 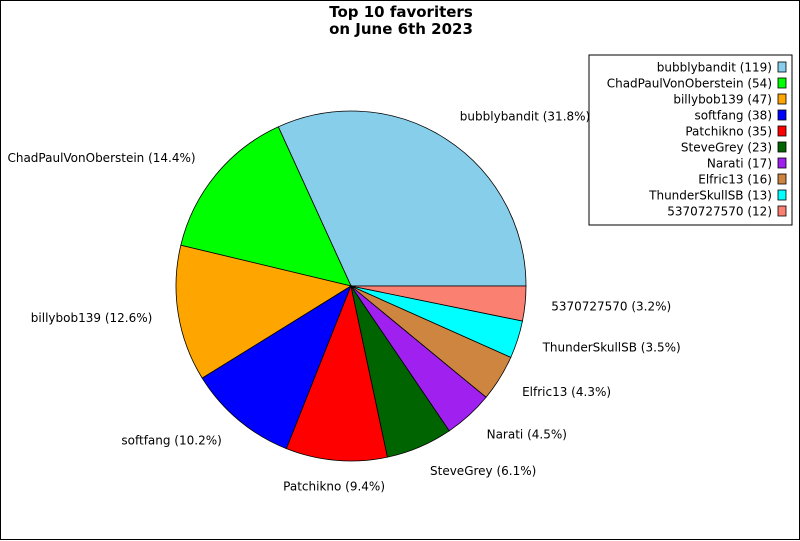 What do you see at coordinates (525, 117) in the screenshot?
I see `slice-label-bubblybandit: bubblybandit (31.8%)` at bounding box center [525, 117].